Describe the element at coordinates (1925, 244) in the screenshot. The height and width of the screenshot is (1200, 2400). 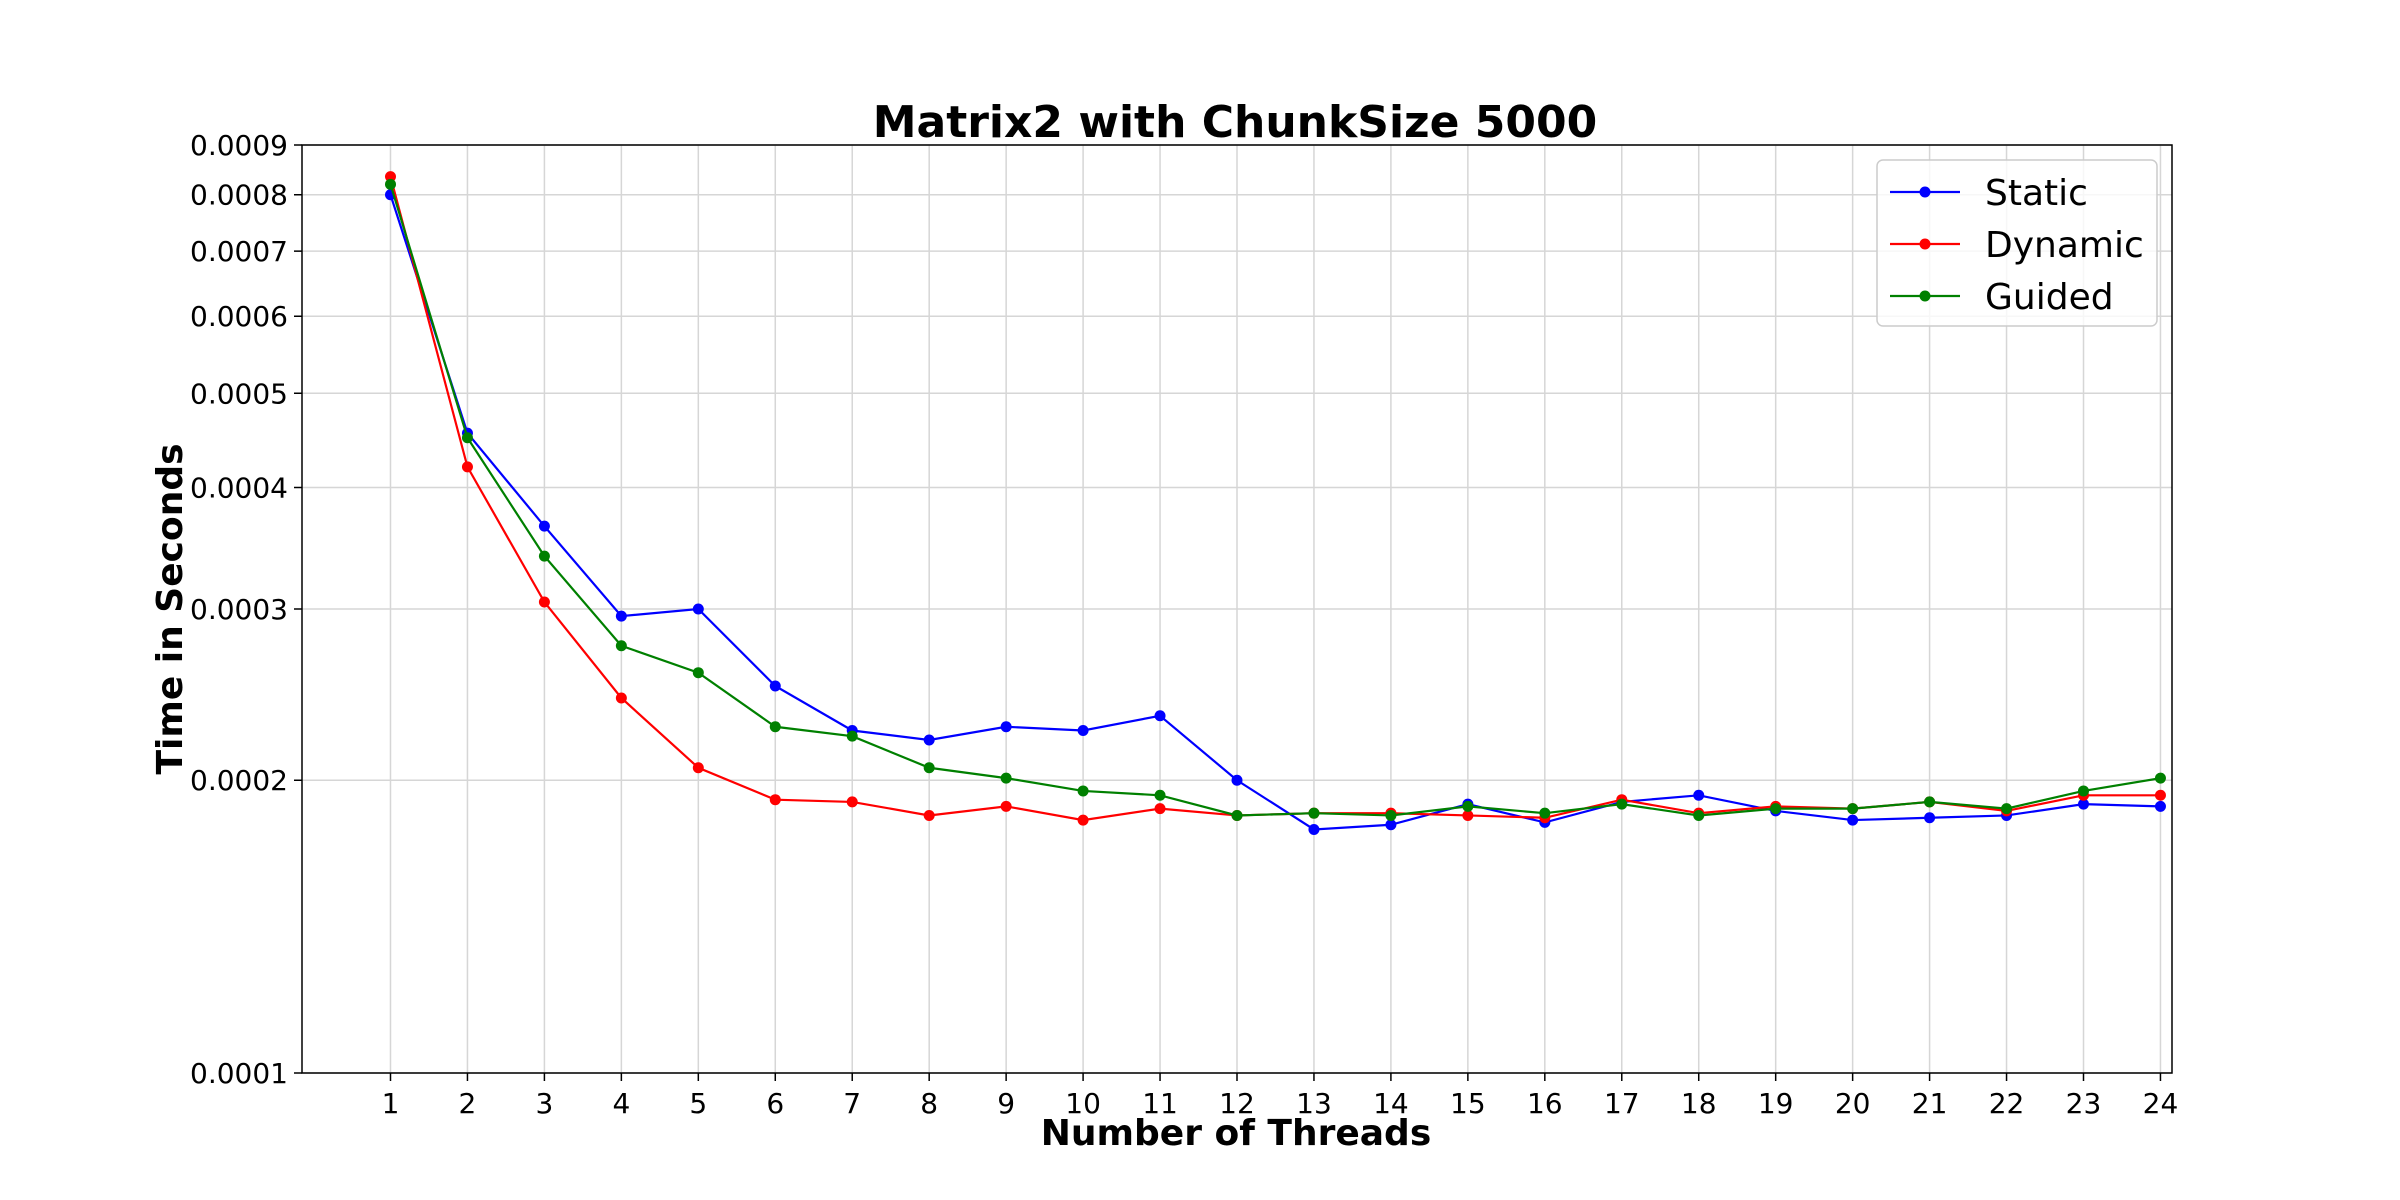
I see `legend-marker-dynamic` at that location.